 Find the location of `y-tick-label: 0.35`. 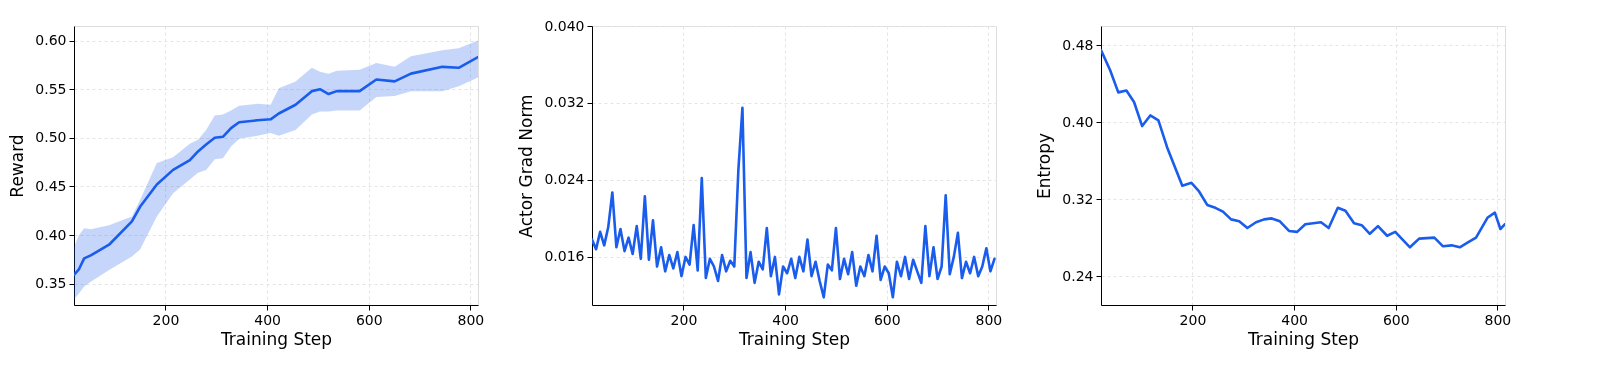

y-tick-label: 0.35 is located at coordinates (51, 283).